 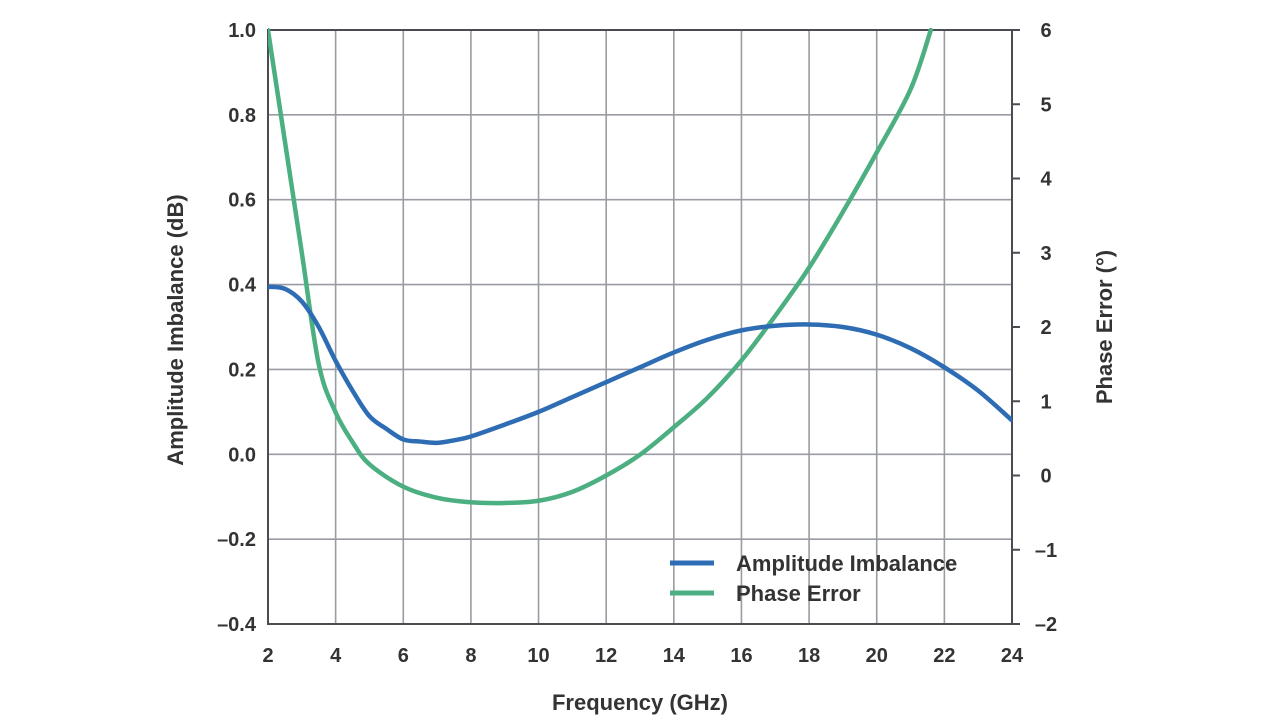 What do you see at coordinates (1012, 656) in the screenshot?
I see `x-tick-label: 24` at bounding box center [1012, 656].